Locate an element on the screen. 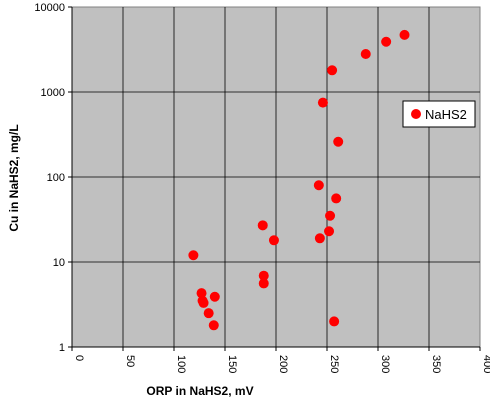 The image size is (490, 403). x-tick-label: 100 is located at coordinates (181, 364).